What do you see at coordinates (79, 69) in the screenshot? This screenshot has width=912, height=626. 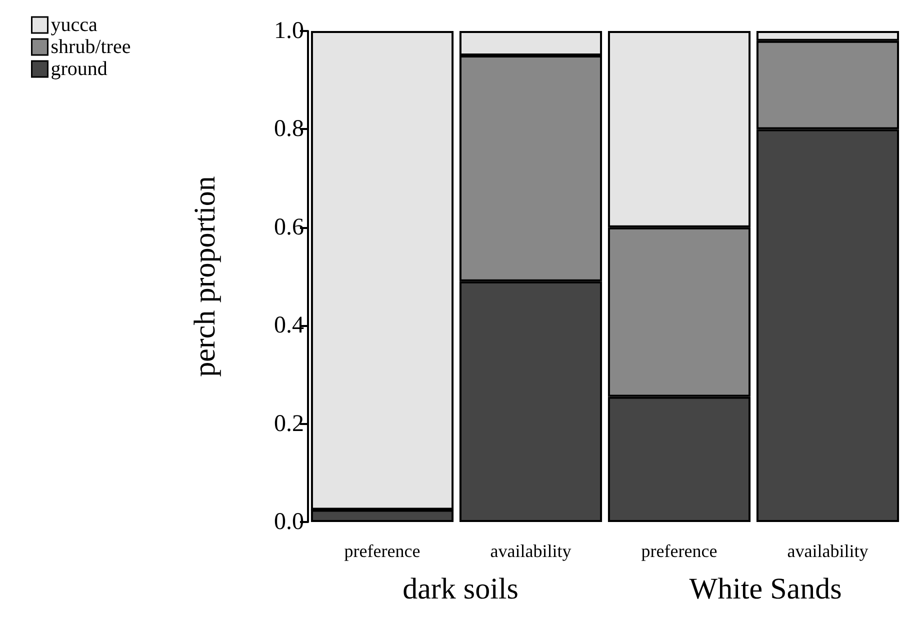 I see `legend-label: ground` at bounding box center [79, 69].